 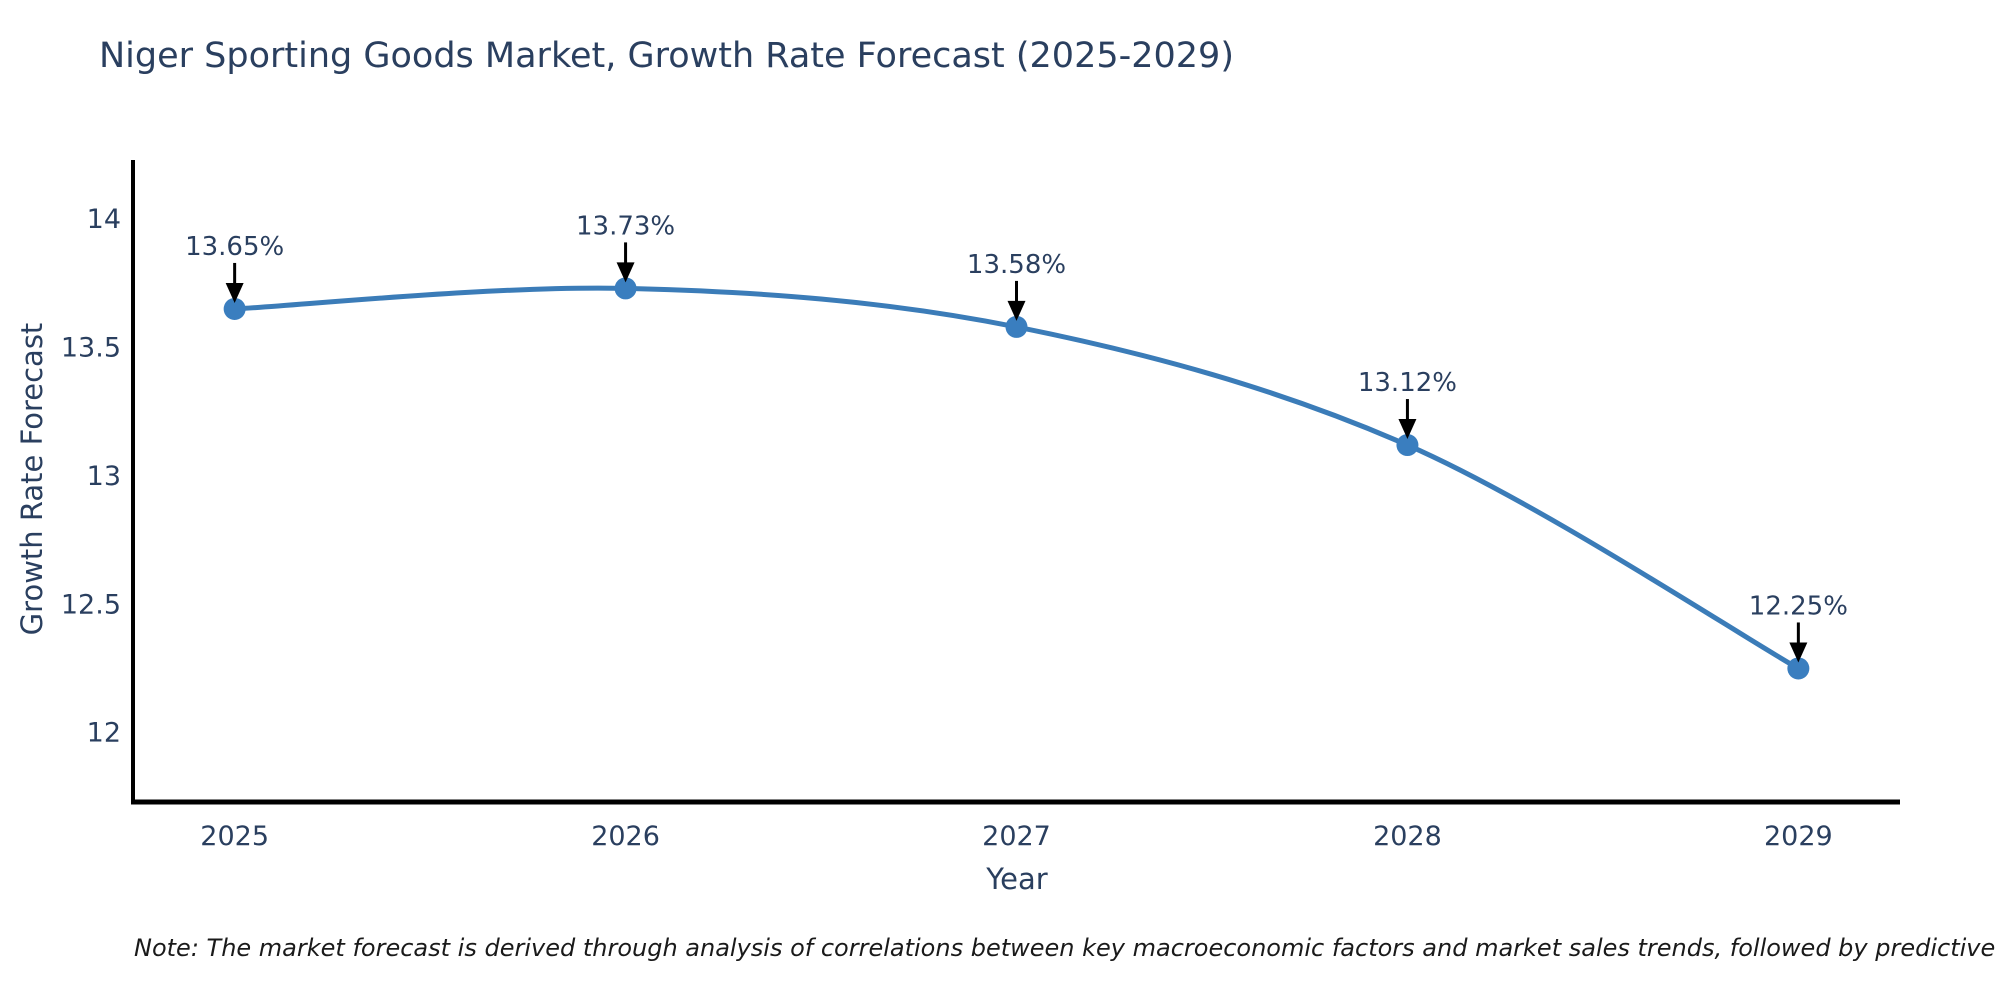 What do you see at coordinates (104, 476) in the screenshot?
I see `y-tick-label: 13` at bounding box center [104, 476].